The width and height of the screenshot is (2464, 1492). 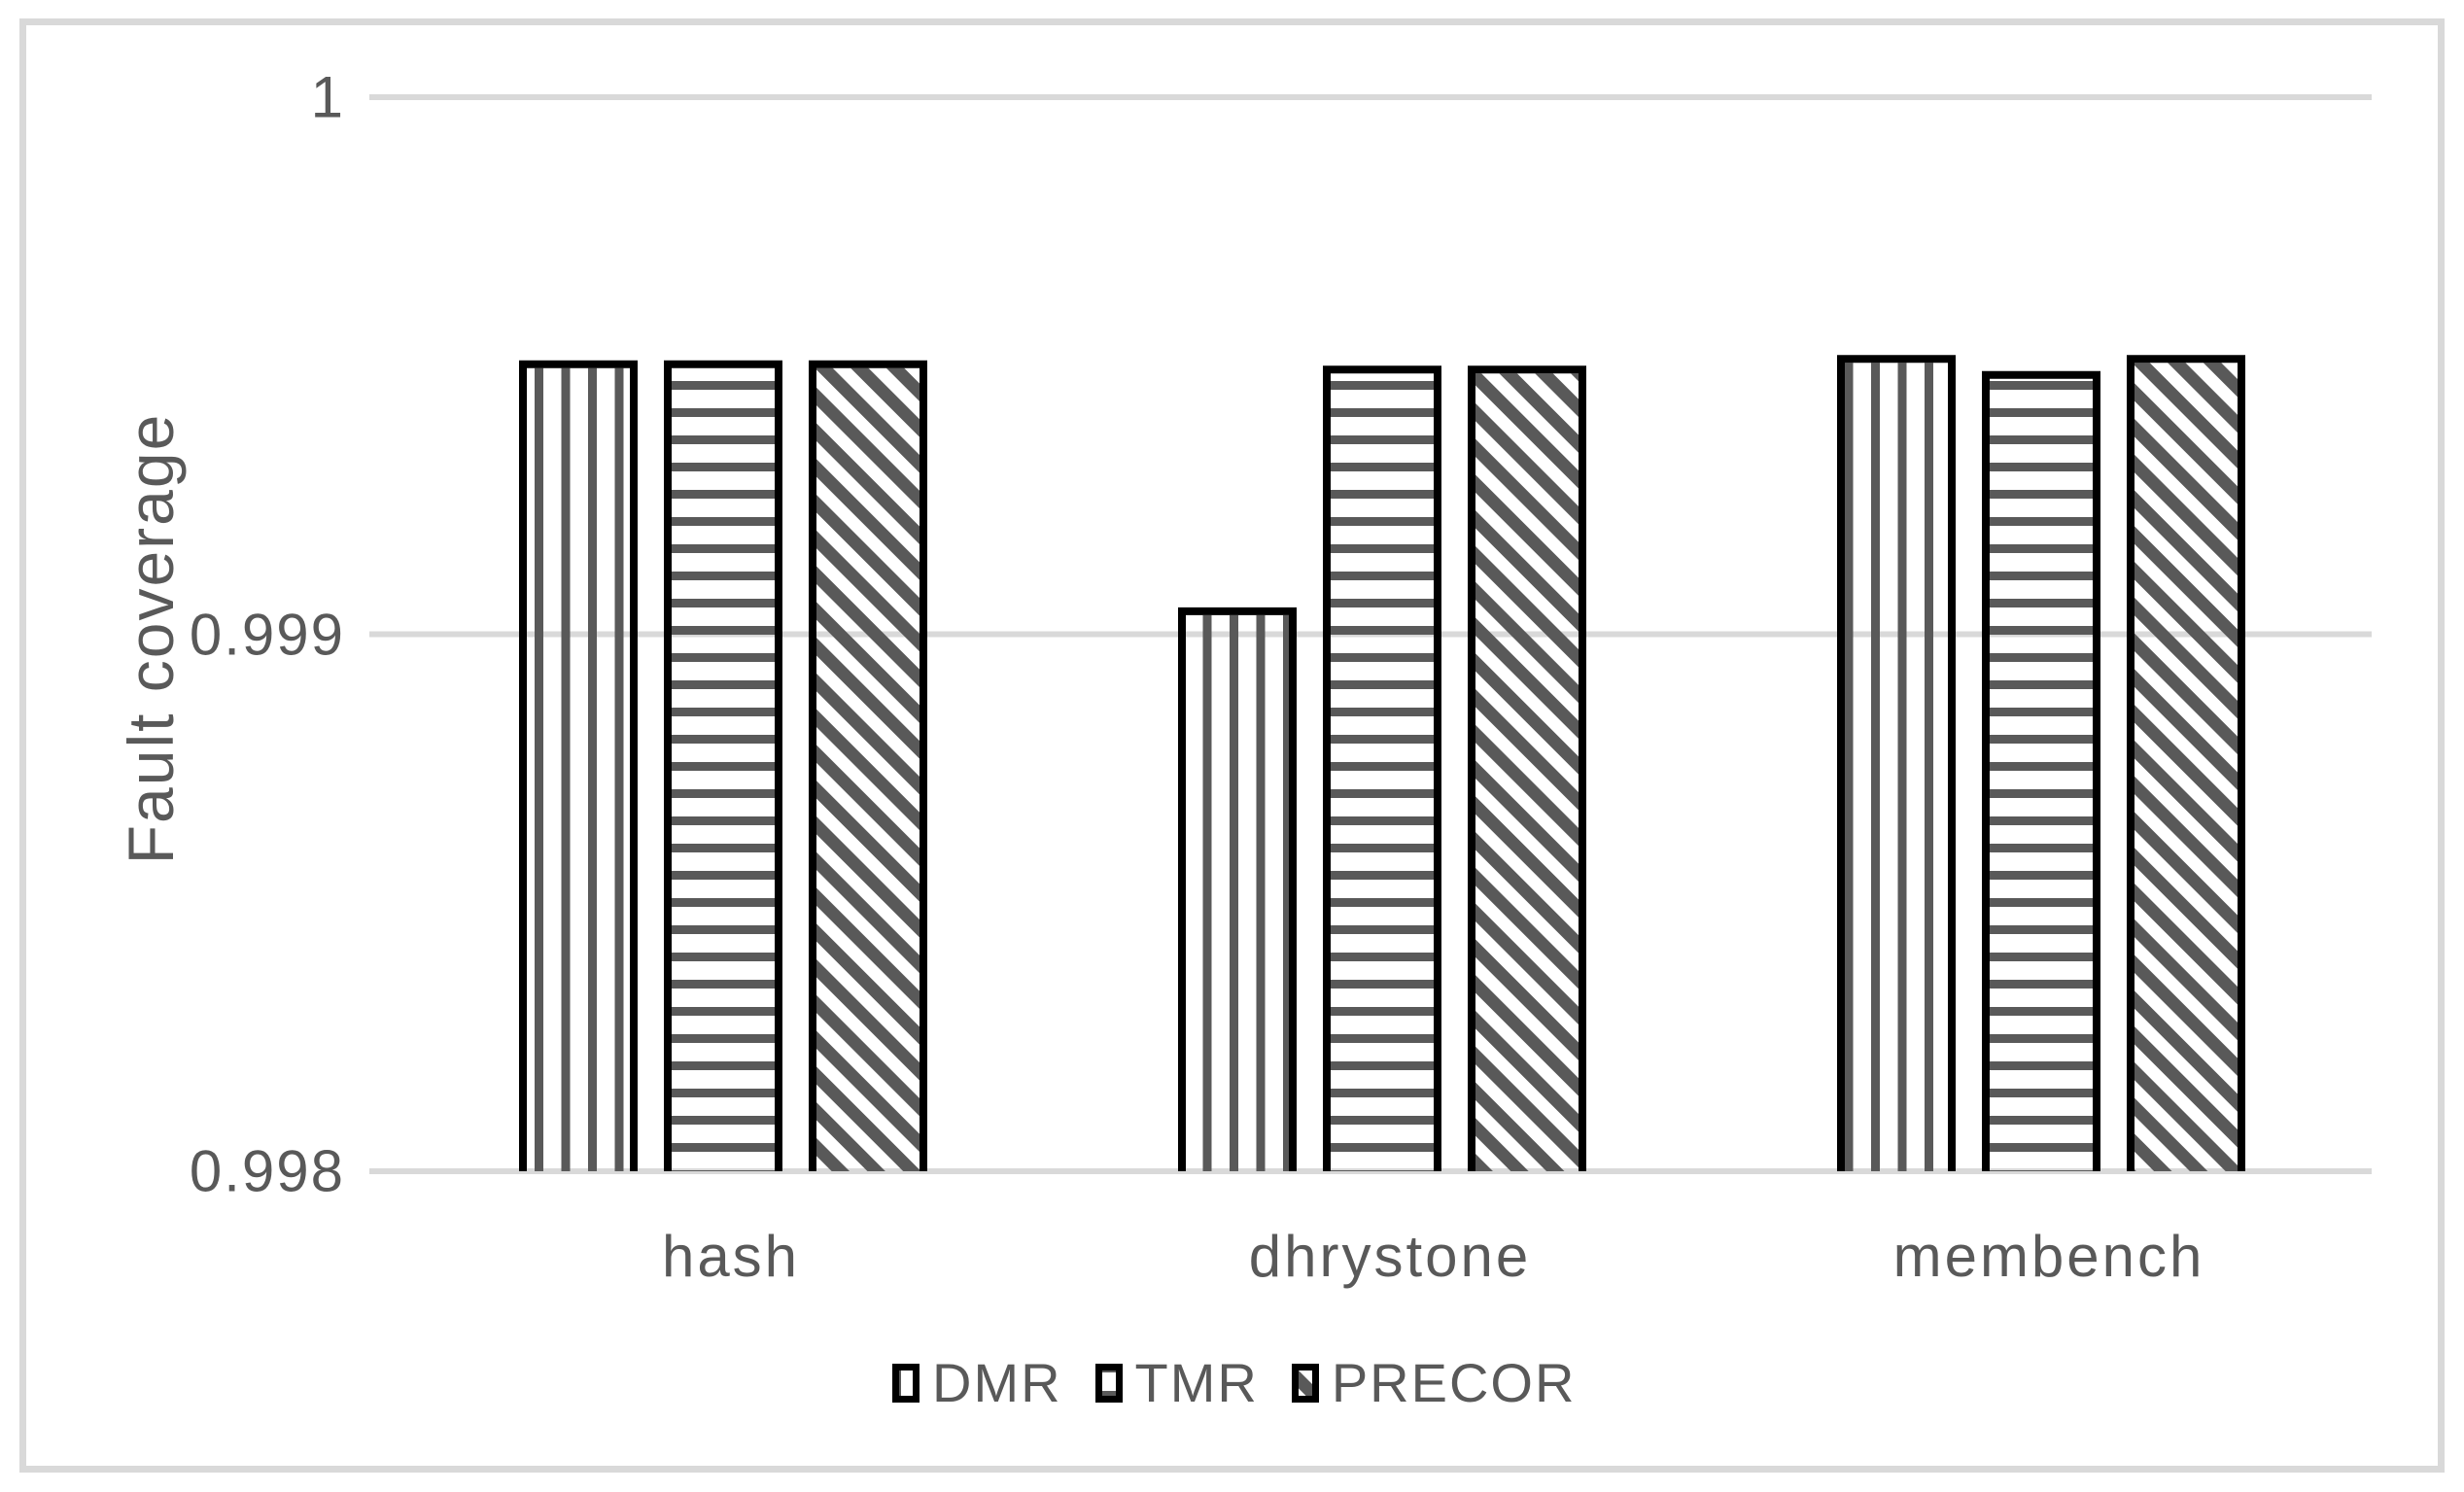 What do you see at coordinates (1197, 1382) in the screenshot?
I see `legend-label-tmr: TMR` at bounding box center [1197, 1382].